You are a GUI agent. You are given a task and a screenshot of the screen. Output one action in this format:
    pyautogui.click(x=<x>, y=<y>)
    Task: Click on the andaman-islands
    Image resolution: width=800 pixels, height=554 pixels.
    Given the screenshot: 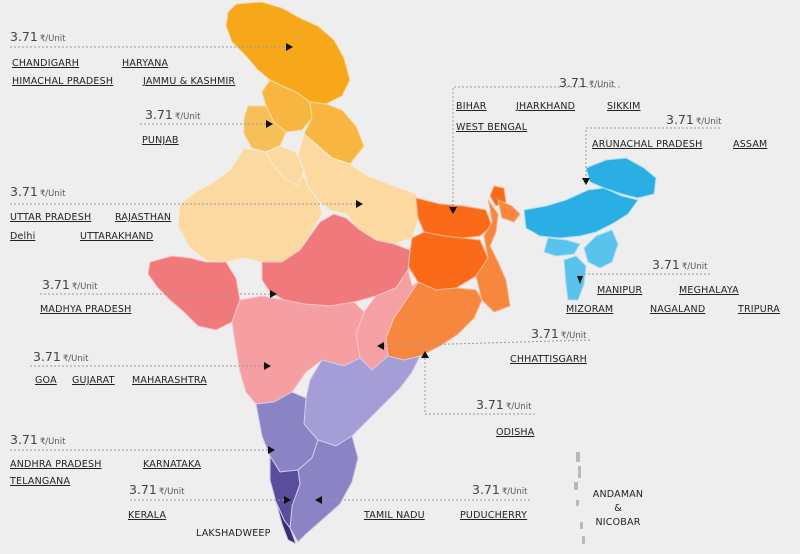 What is the action you would take?
    pyautogui.click(x=579, y=498)
    